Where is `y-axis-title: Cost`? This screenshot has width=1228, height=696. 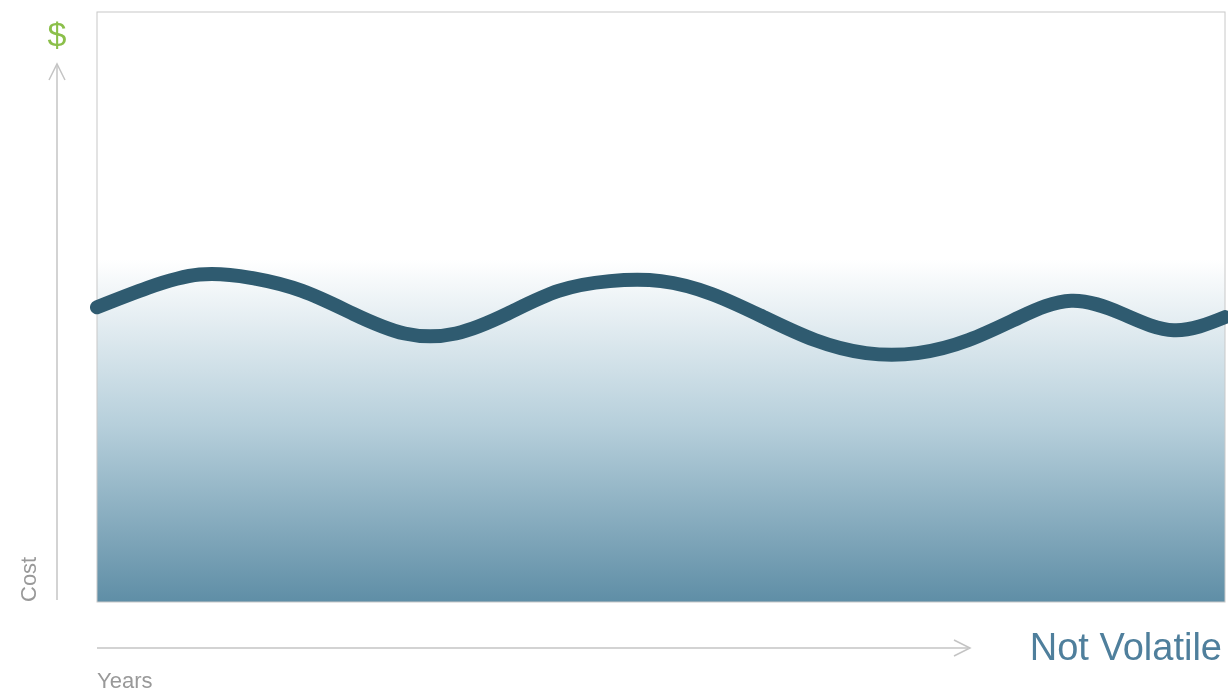
y-axis-title: Cost is located at coordinates (28, 579).